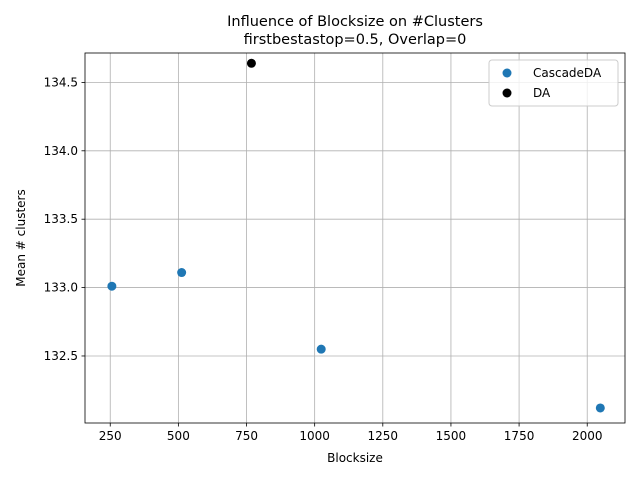 This screenshot has width=640, height=480. What do you see at coordinates (61, 151) in the screenshot?
I see `y-tick-label: 134.0` at bounding box center [61, 151].